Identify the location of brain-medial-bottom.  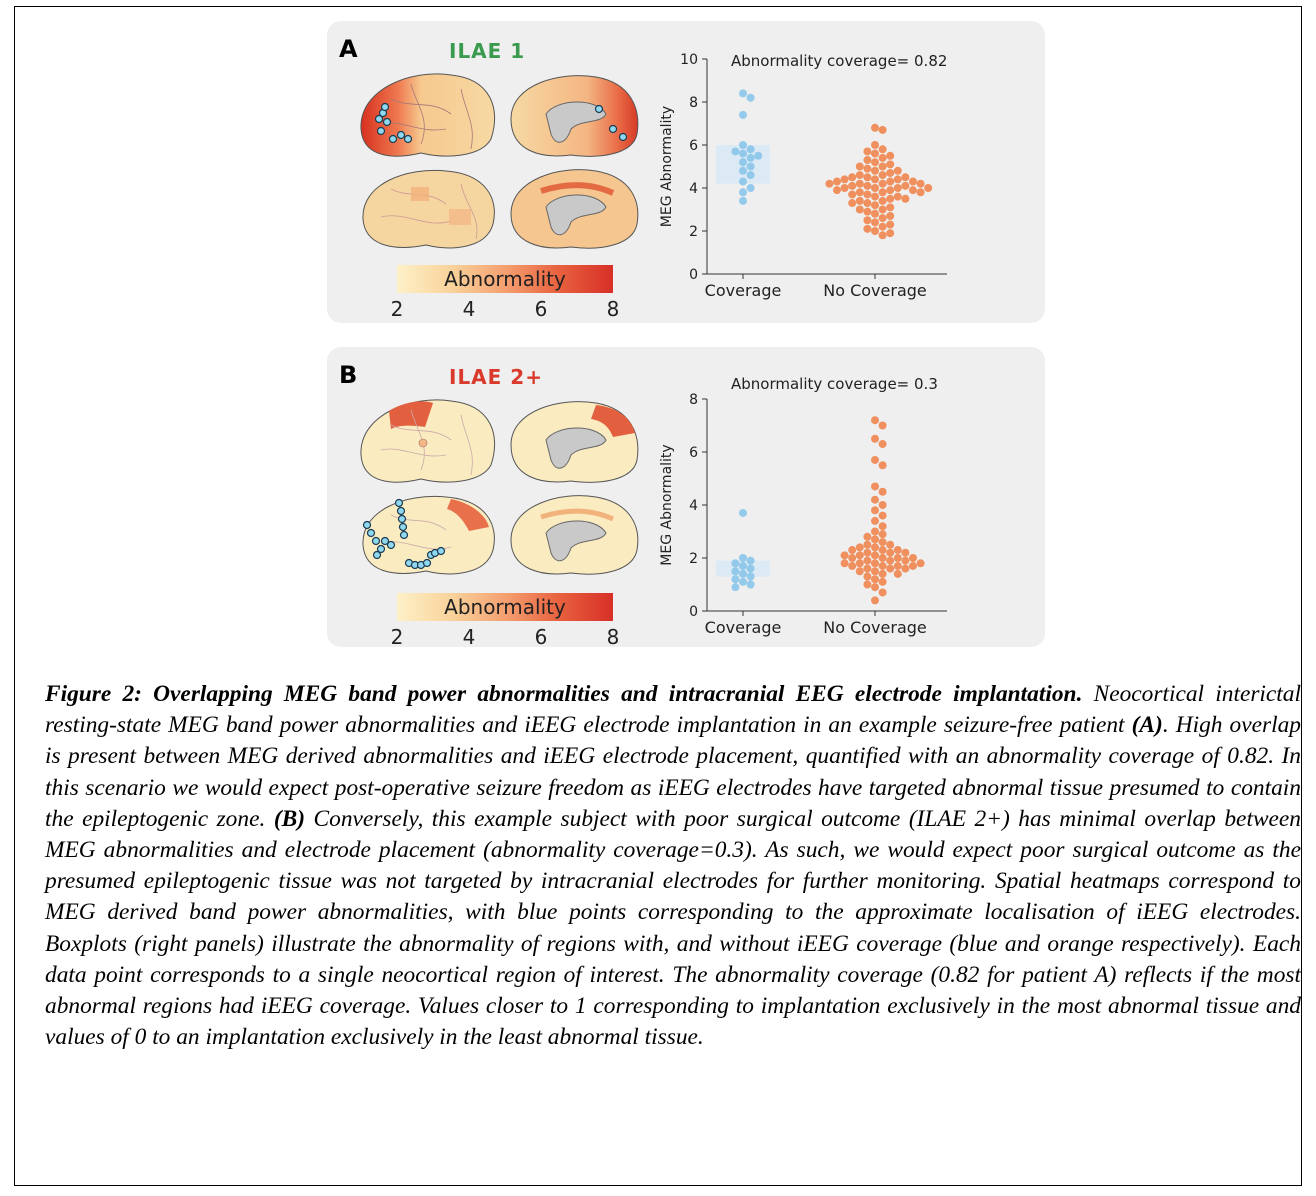
(574, 209).